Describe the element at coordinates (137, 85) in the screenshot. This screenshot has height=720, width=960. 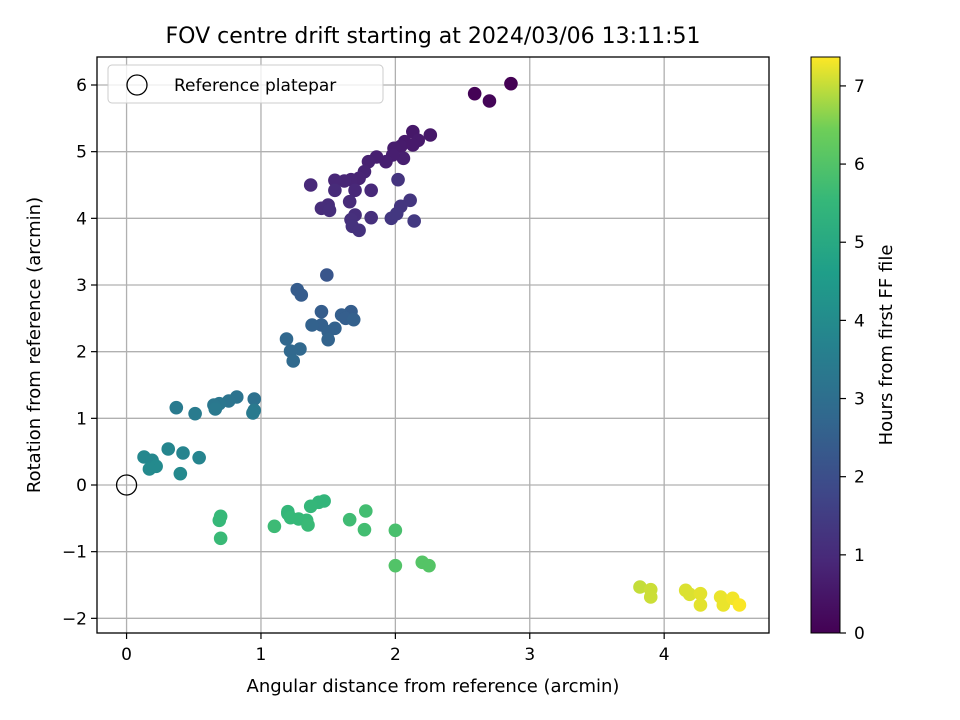
I see `legend-marker-reference` at that location.